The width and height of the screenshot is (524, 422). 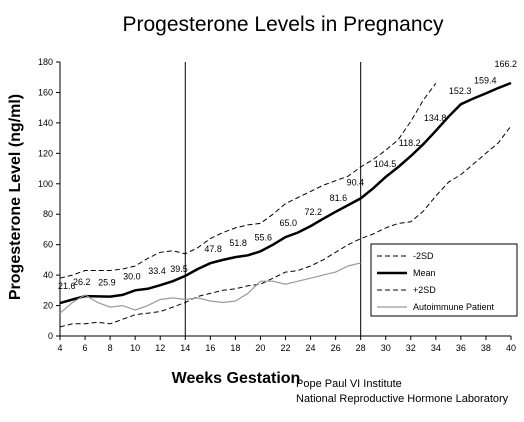 What do you see at coordinates (339, 198) in the screenshot?
I see `data-label: 81.6` at bounding box center [339, 198].